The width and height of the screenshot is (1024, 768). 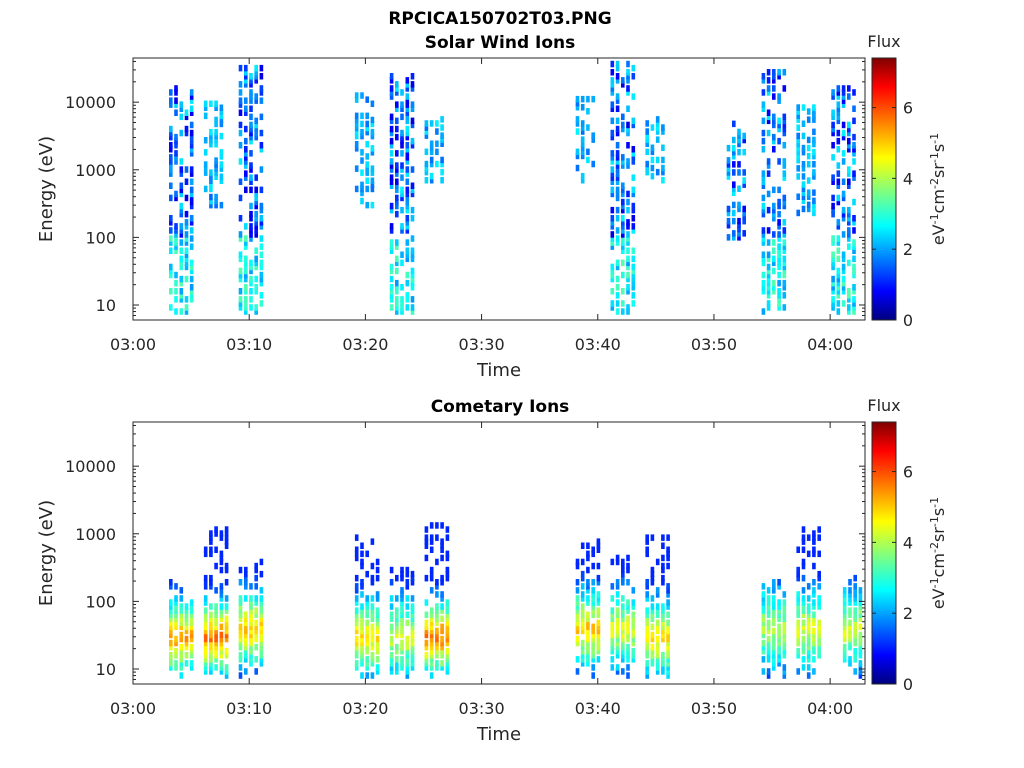 What do you see at coordinates (908, 249) in the screenshot?
I see `colorbar-tick-label: 2` at bounding box center [908, 249].